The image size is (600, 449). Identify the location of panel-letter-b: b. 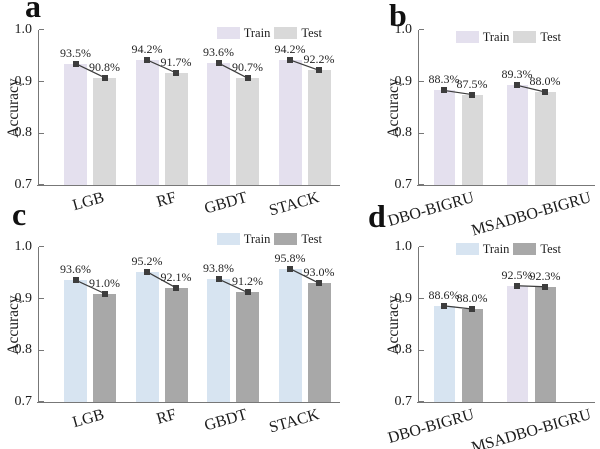
(398, 16).